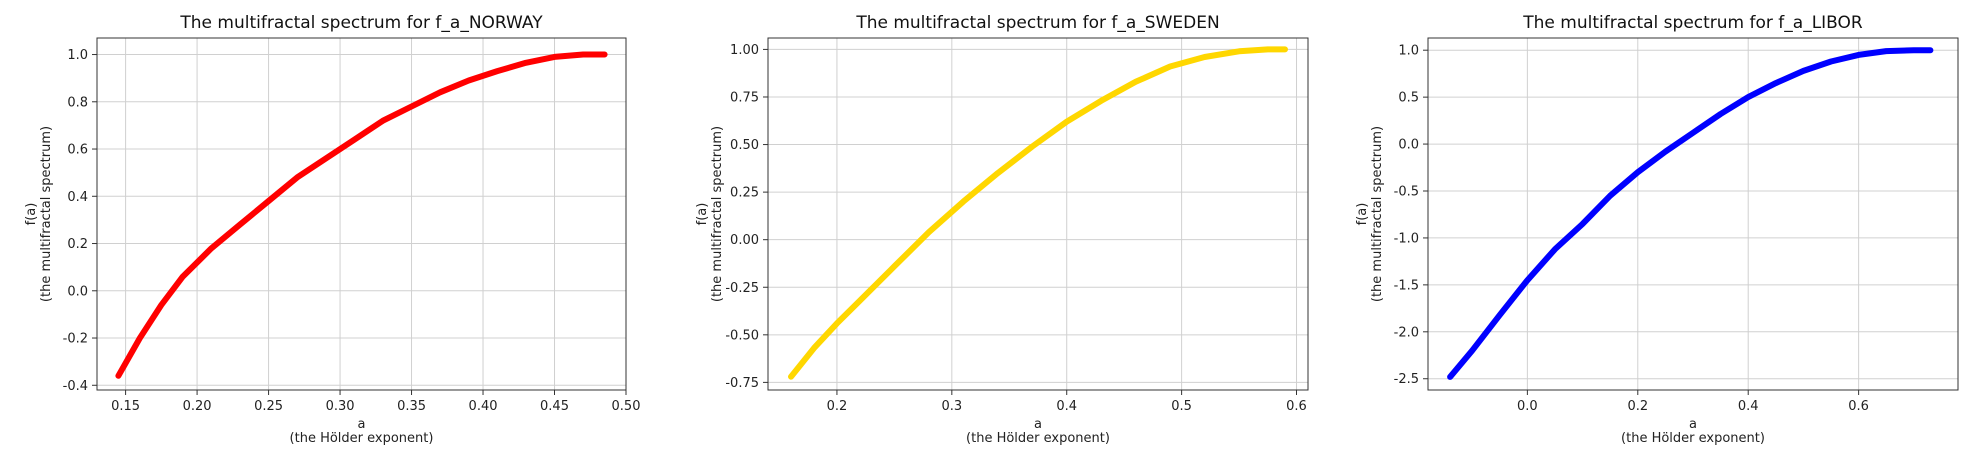 This screenshot has height=473, width=1968. Describe the element at coordinates (744, 97) in the screenshot. I see `chart2-y-tick-label: 0.75` at that location.